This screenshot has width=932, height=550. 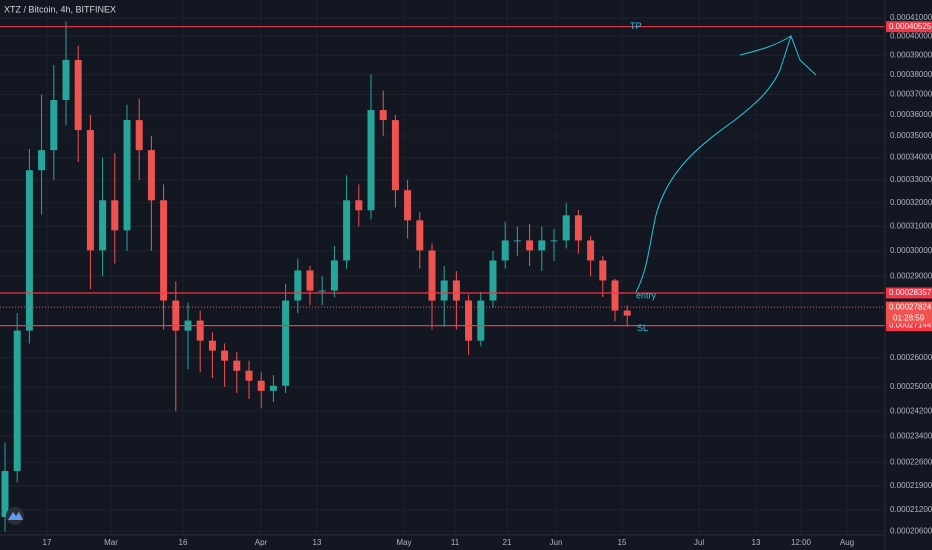 What do you see at coordinates (261, 542) in the screenshot?
I see `x-tick-label: Apr` at bounding box center [261, 542].